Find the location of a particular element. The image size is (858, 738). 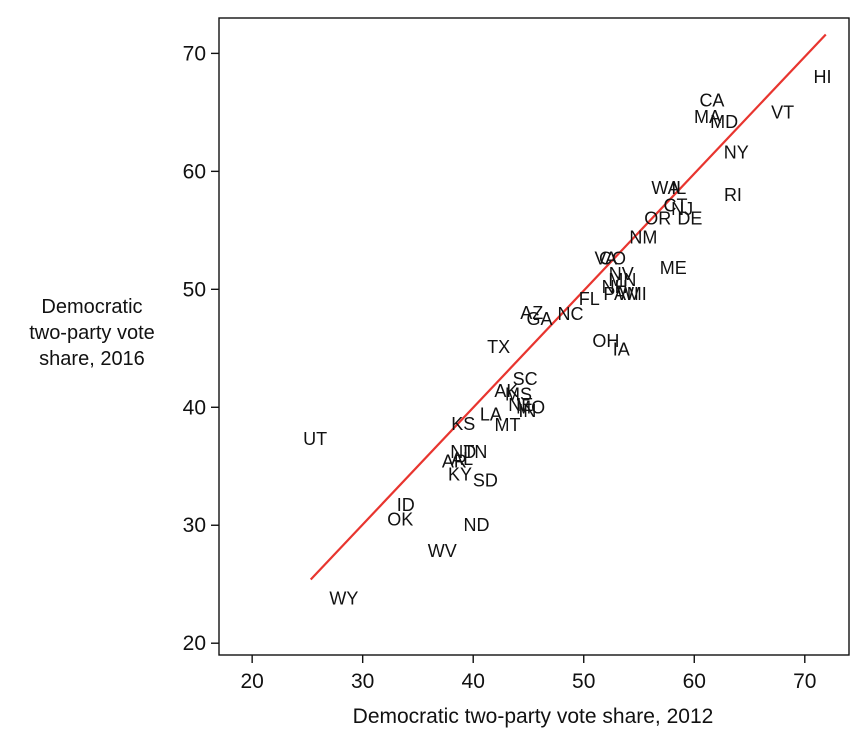

state-point-vt: VT is located at coordinates (782, 112).